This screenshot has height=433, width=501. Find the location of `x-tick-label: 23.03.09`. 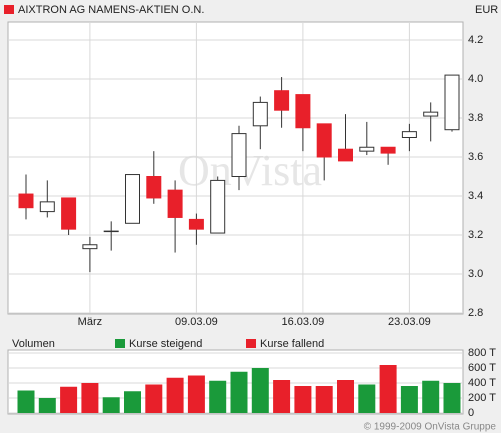

x-tick-label: 23.03.09 is located at coordinates (409, 322).